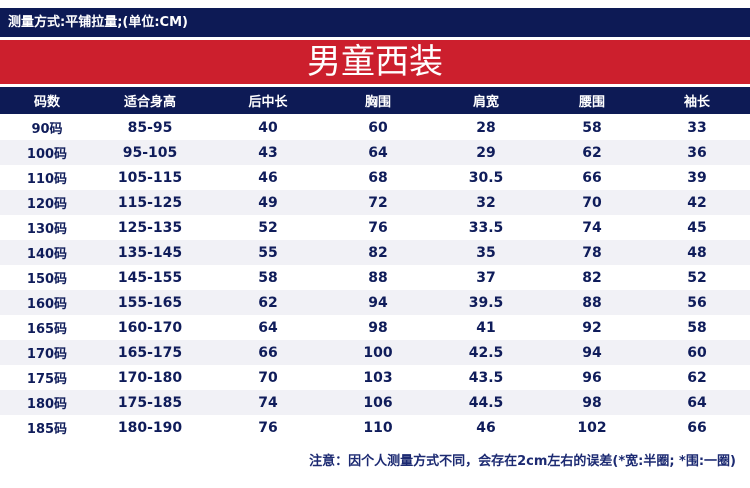  Describe the element at coordinates (592, 252) in the screenshot. I see `cell-waist: 78` at that location.